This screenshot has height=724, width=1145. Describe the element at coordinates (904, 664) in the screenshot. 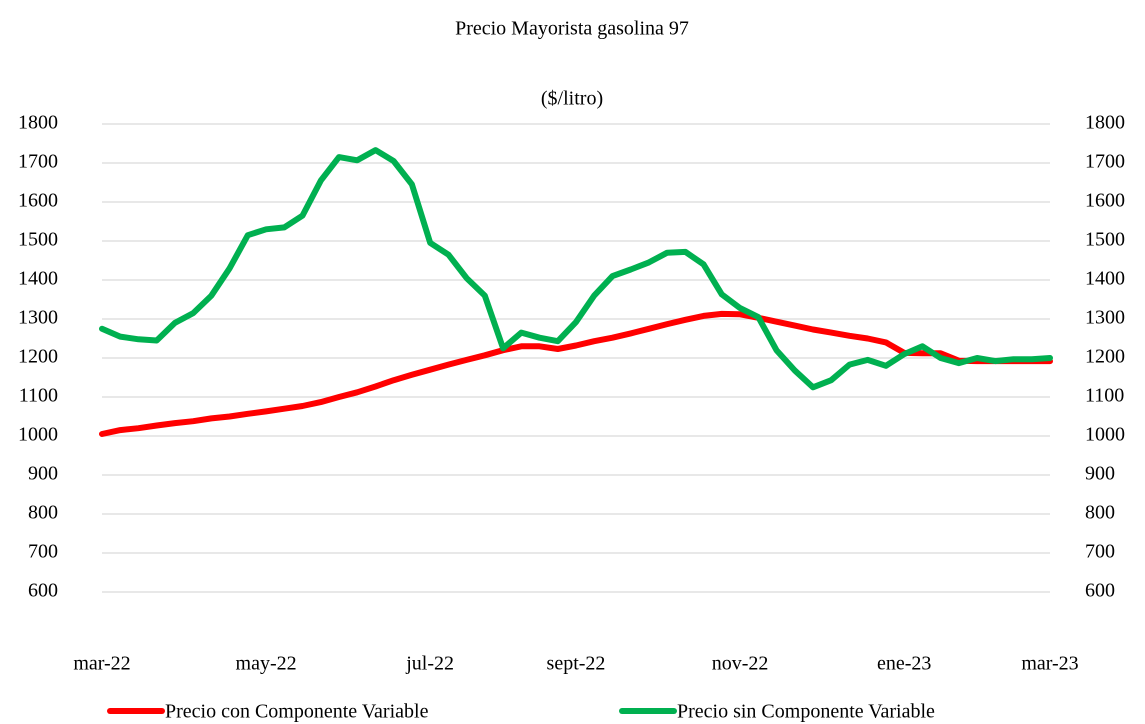

I see `x-tick-label: ene-23` at that location.